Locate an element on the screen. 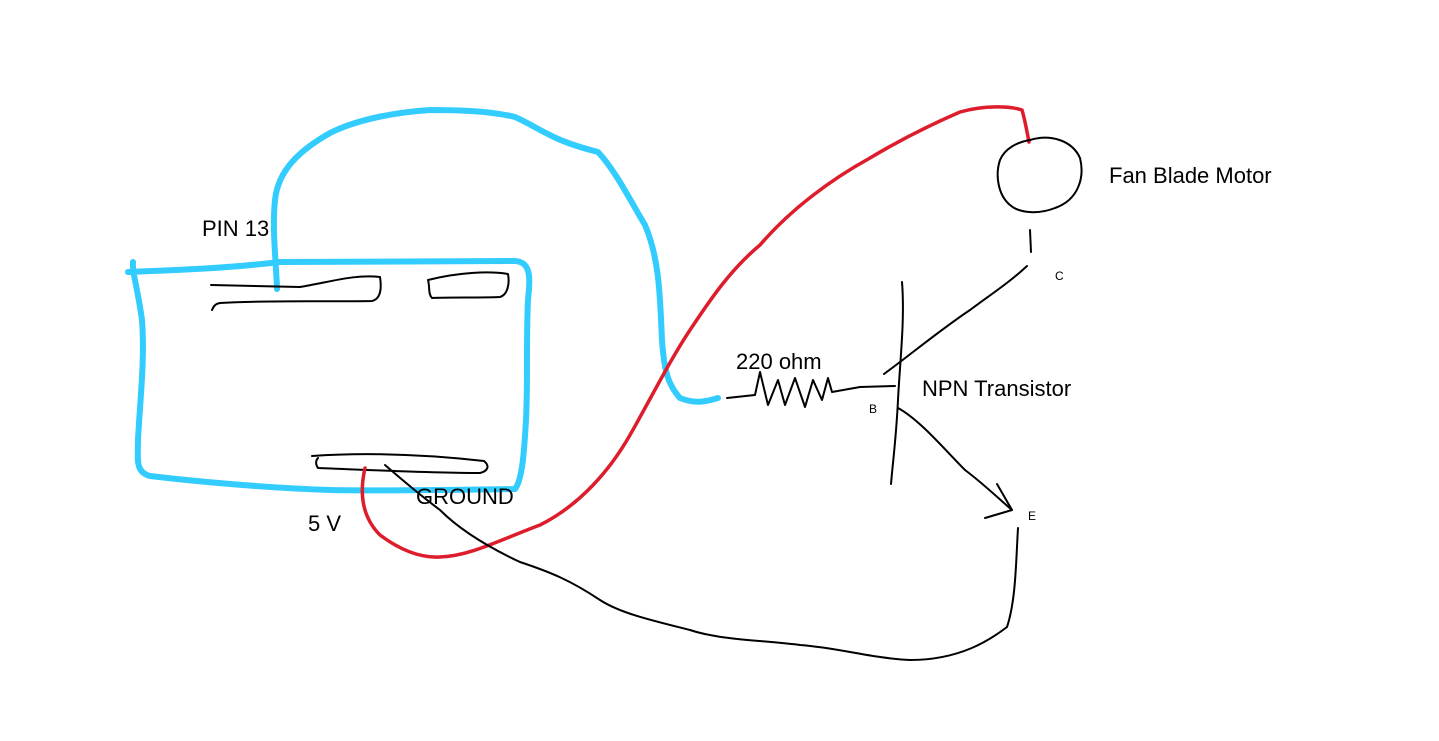 The height and width of the screenshot is (741, 1439). transistor-label: NPN Transistor is located at coordinates (997, 388).